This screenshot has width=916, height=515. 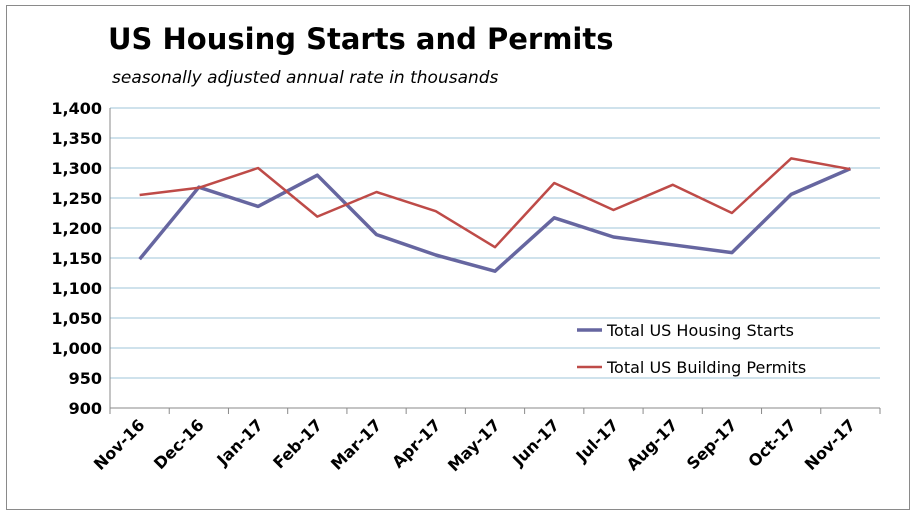 What do you see at coordinates (356, 444) in the screenshot?
I see `x-tick-label: Mar-17` at bounding box center [356, 444].